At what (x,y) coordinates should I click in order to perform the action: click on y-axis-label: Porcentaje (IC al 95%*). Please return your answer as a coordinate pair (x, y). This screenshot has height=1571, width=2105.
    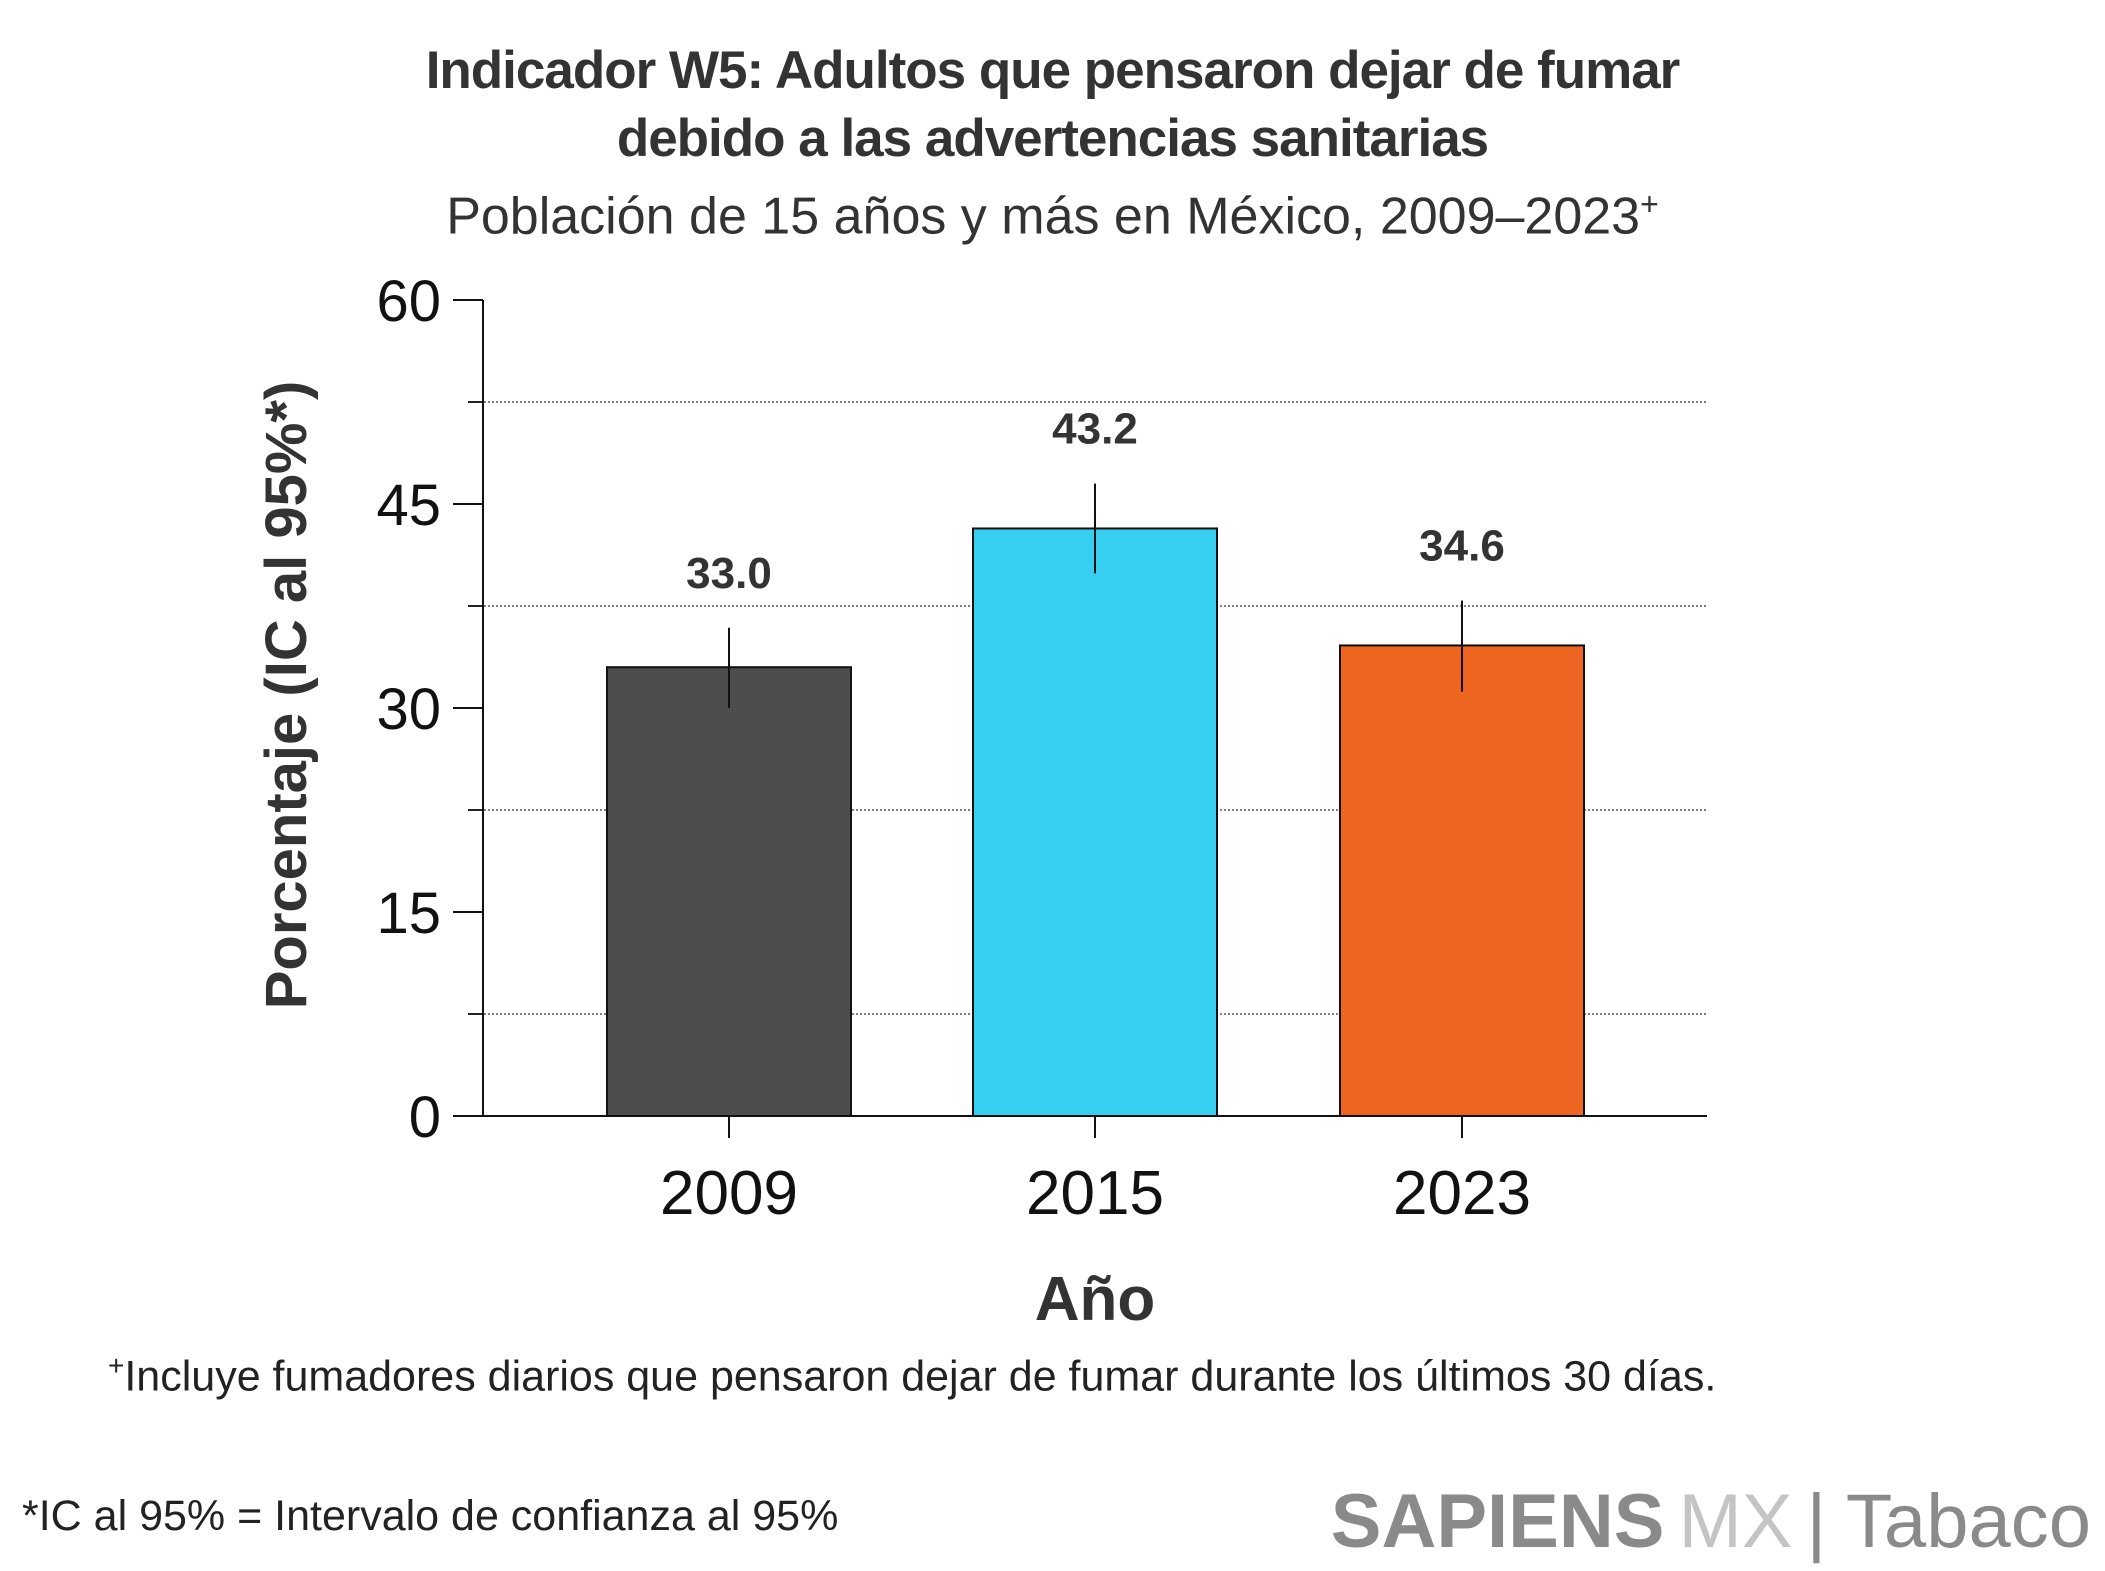
    Looking at the image, I should click on (286, 695).